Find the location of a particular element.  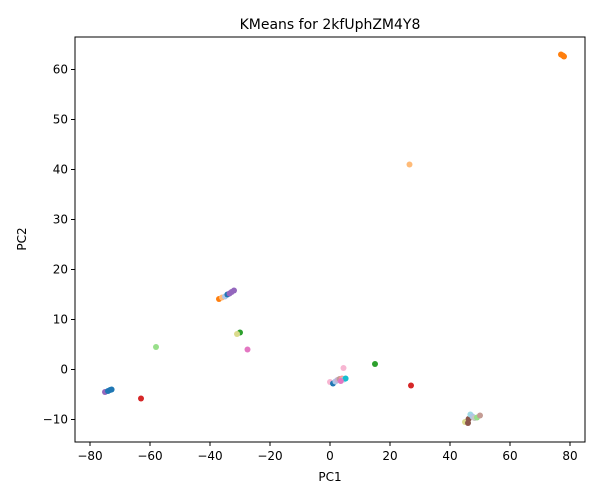

x-tick-label: 20 is located at coordinates (389, 456).